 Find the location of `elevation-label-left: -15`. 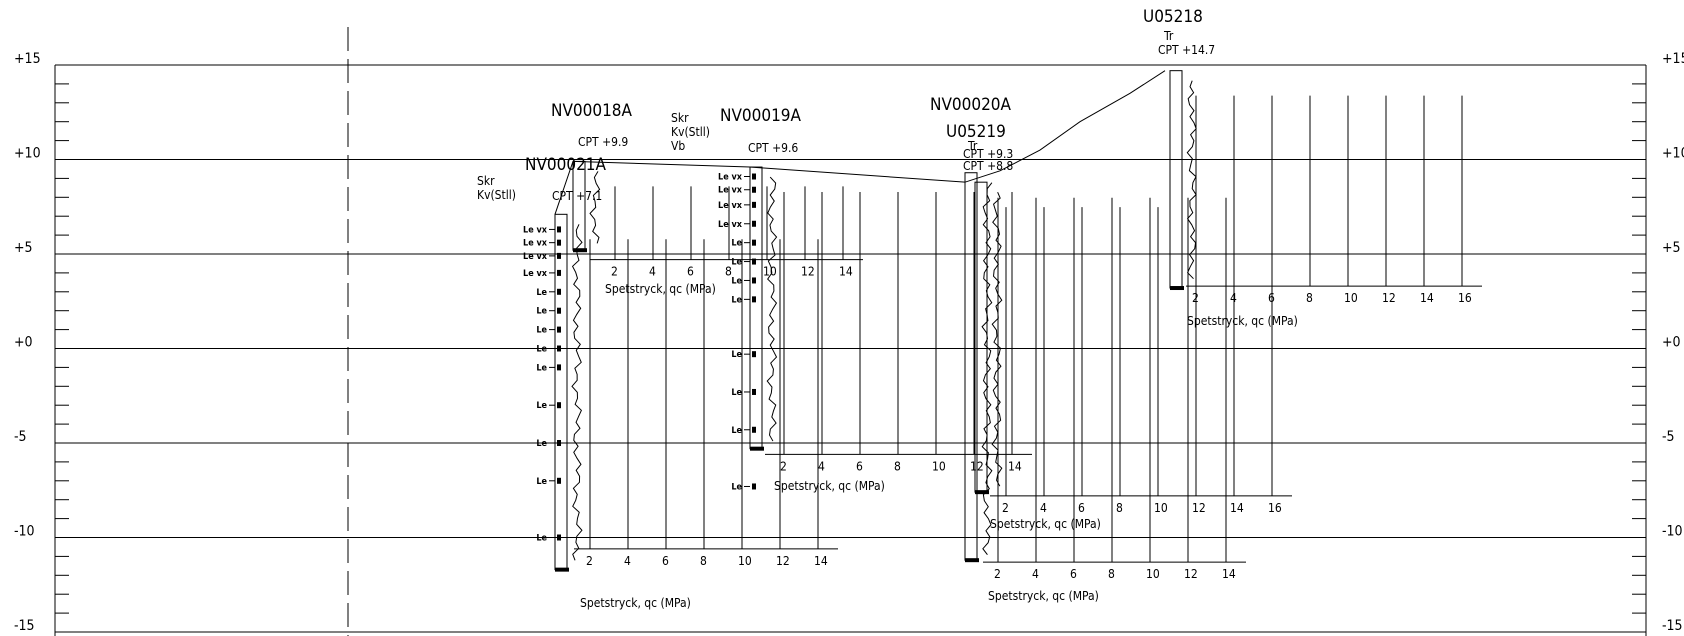

elevation-label-left: -15 is located at coordinates (24, 626).